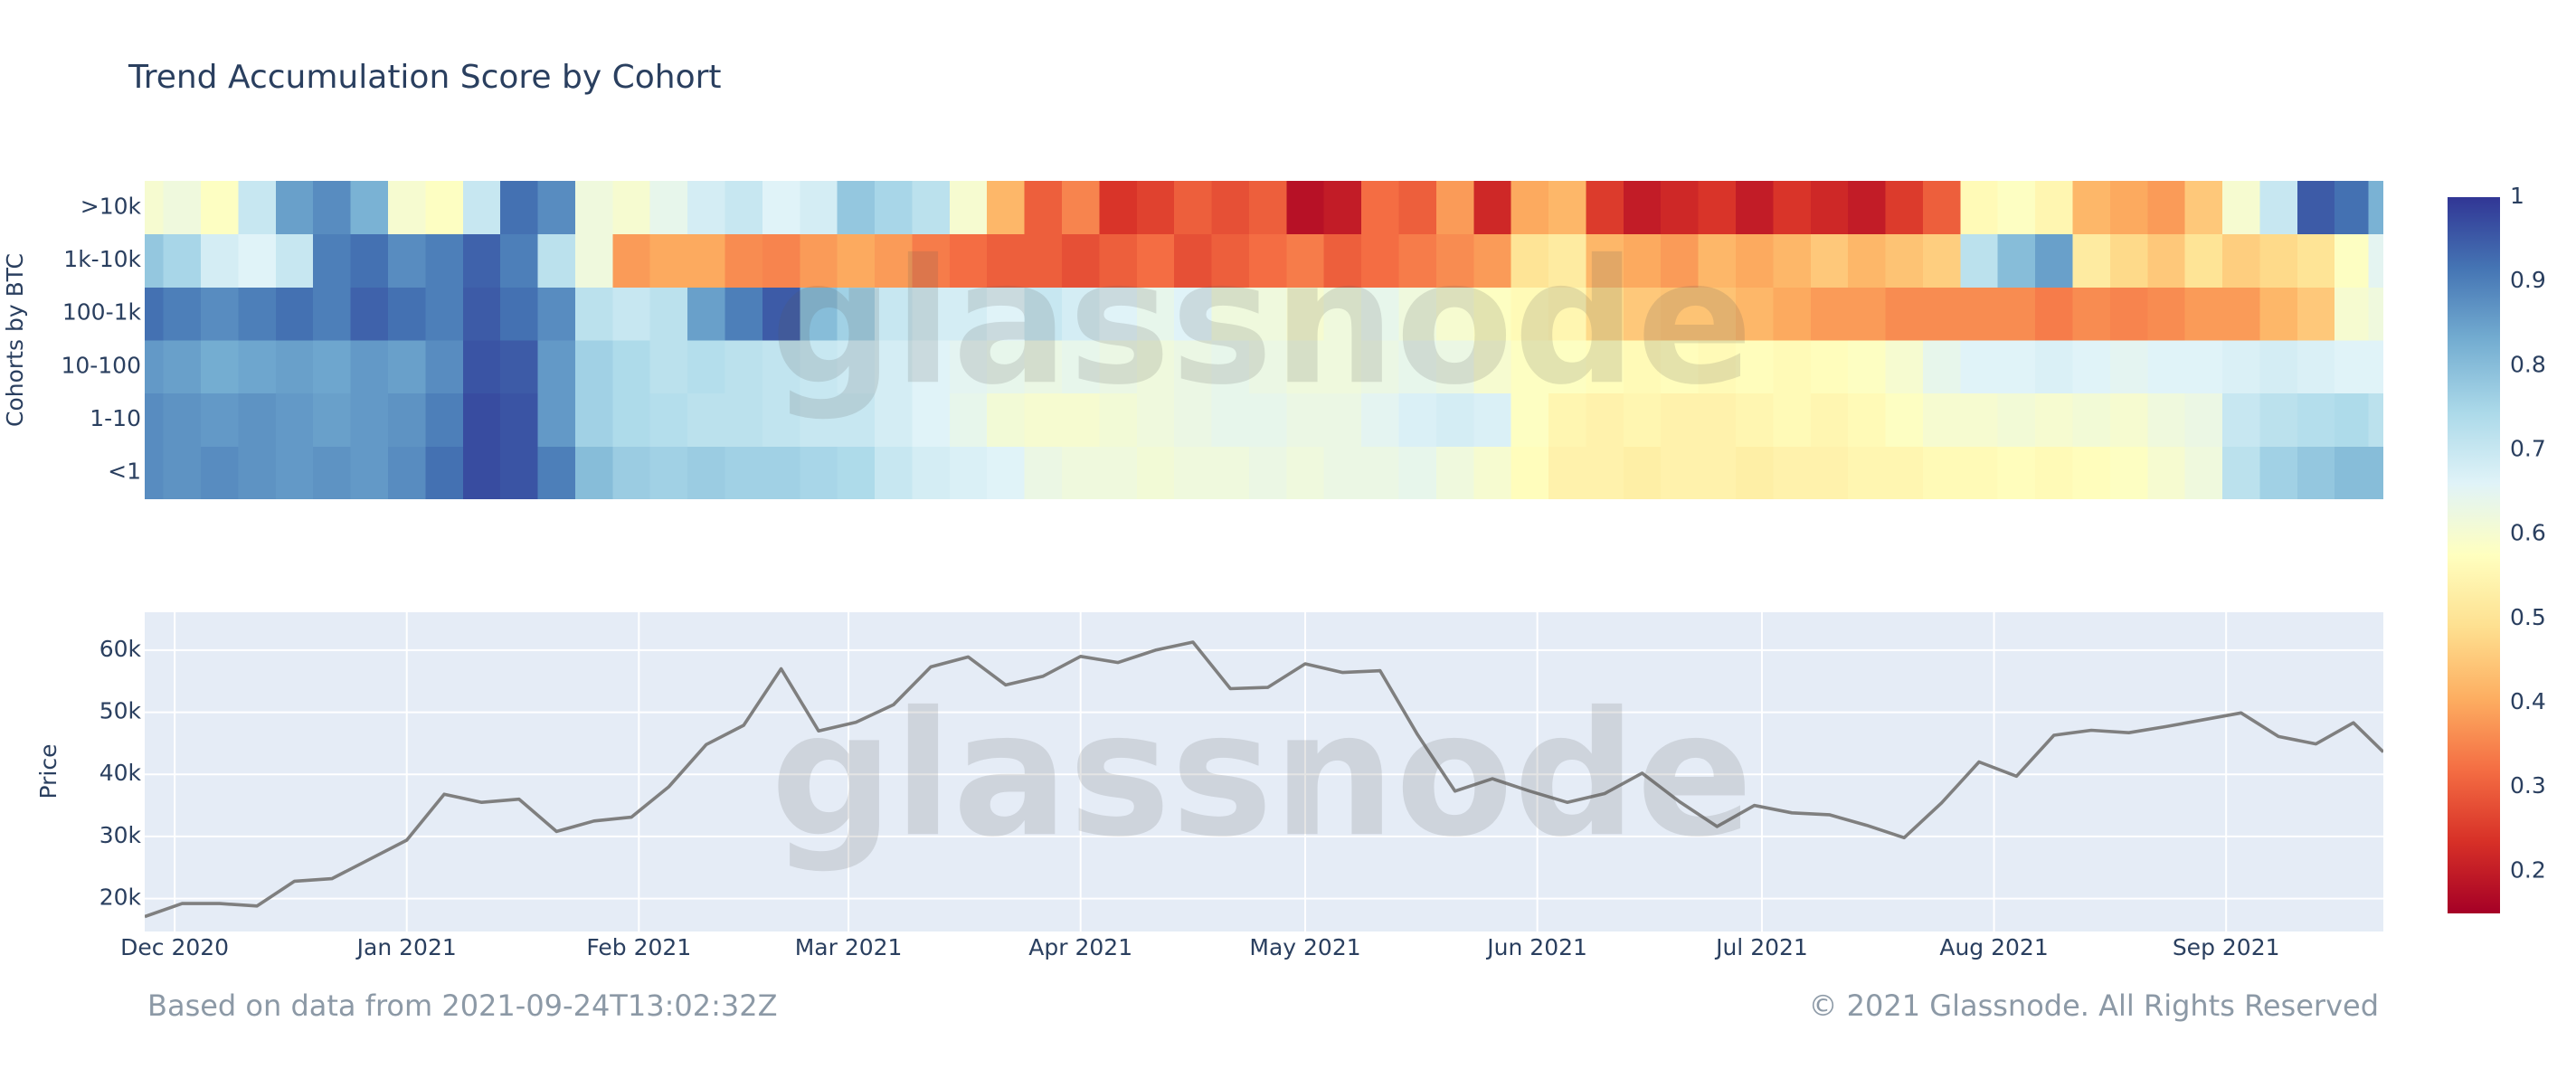 The height and width of the screenshot is (1078, 2576). I want to click on x-tick-label: Mar 2021, so click(849, 947).